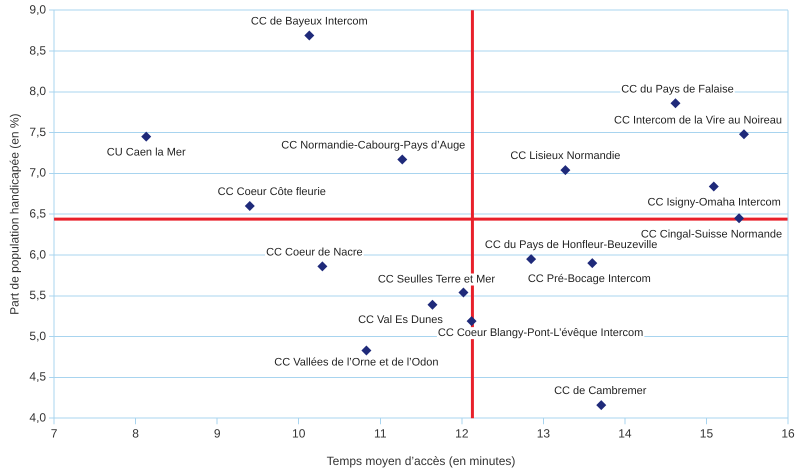 Image resolution: width=802 pixels, height=475 pixels. Describe the element at coordinates (37, 131) in the screenshot. I see `y-tick-label: 7,5` at that location.